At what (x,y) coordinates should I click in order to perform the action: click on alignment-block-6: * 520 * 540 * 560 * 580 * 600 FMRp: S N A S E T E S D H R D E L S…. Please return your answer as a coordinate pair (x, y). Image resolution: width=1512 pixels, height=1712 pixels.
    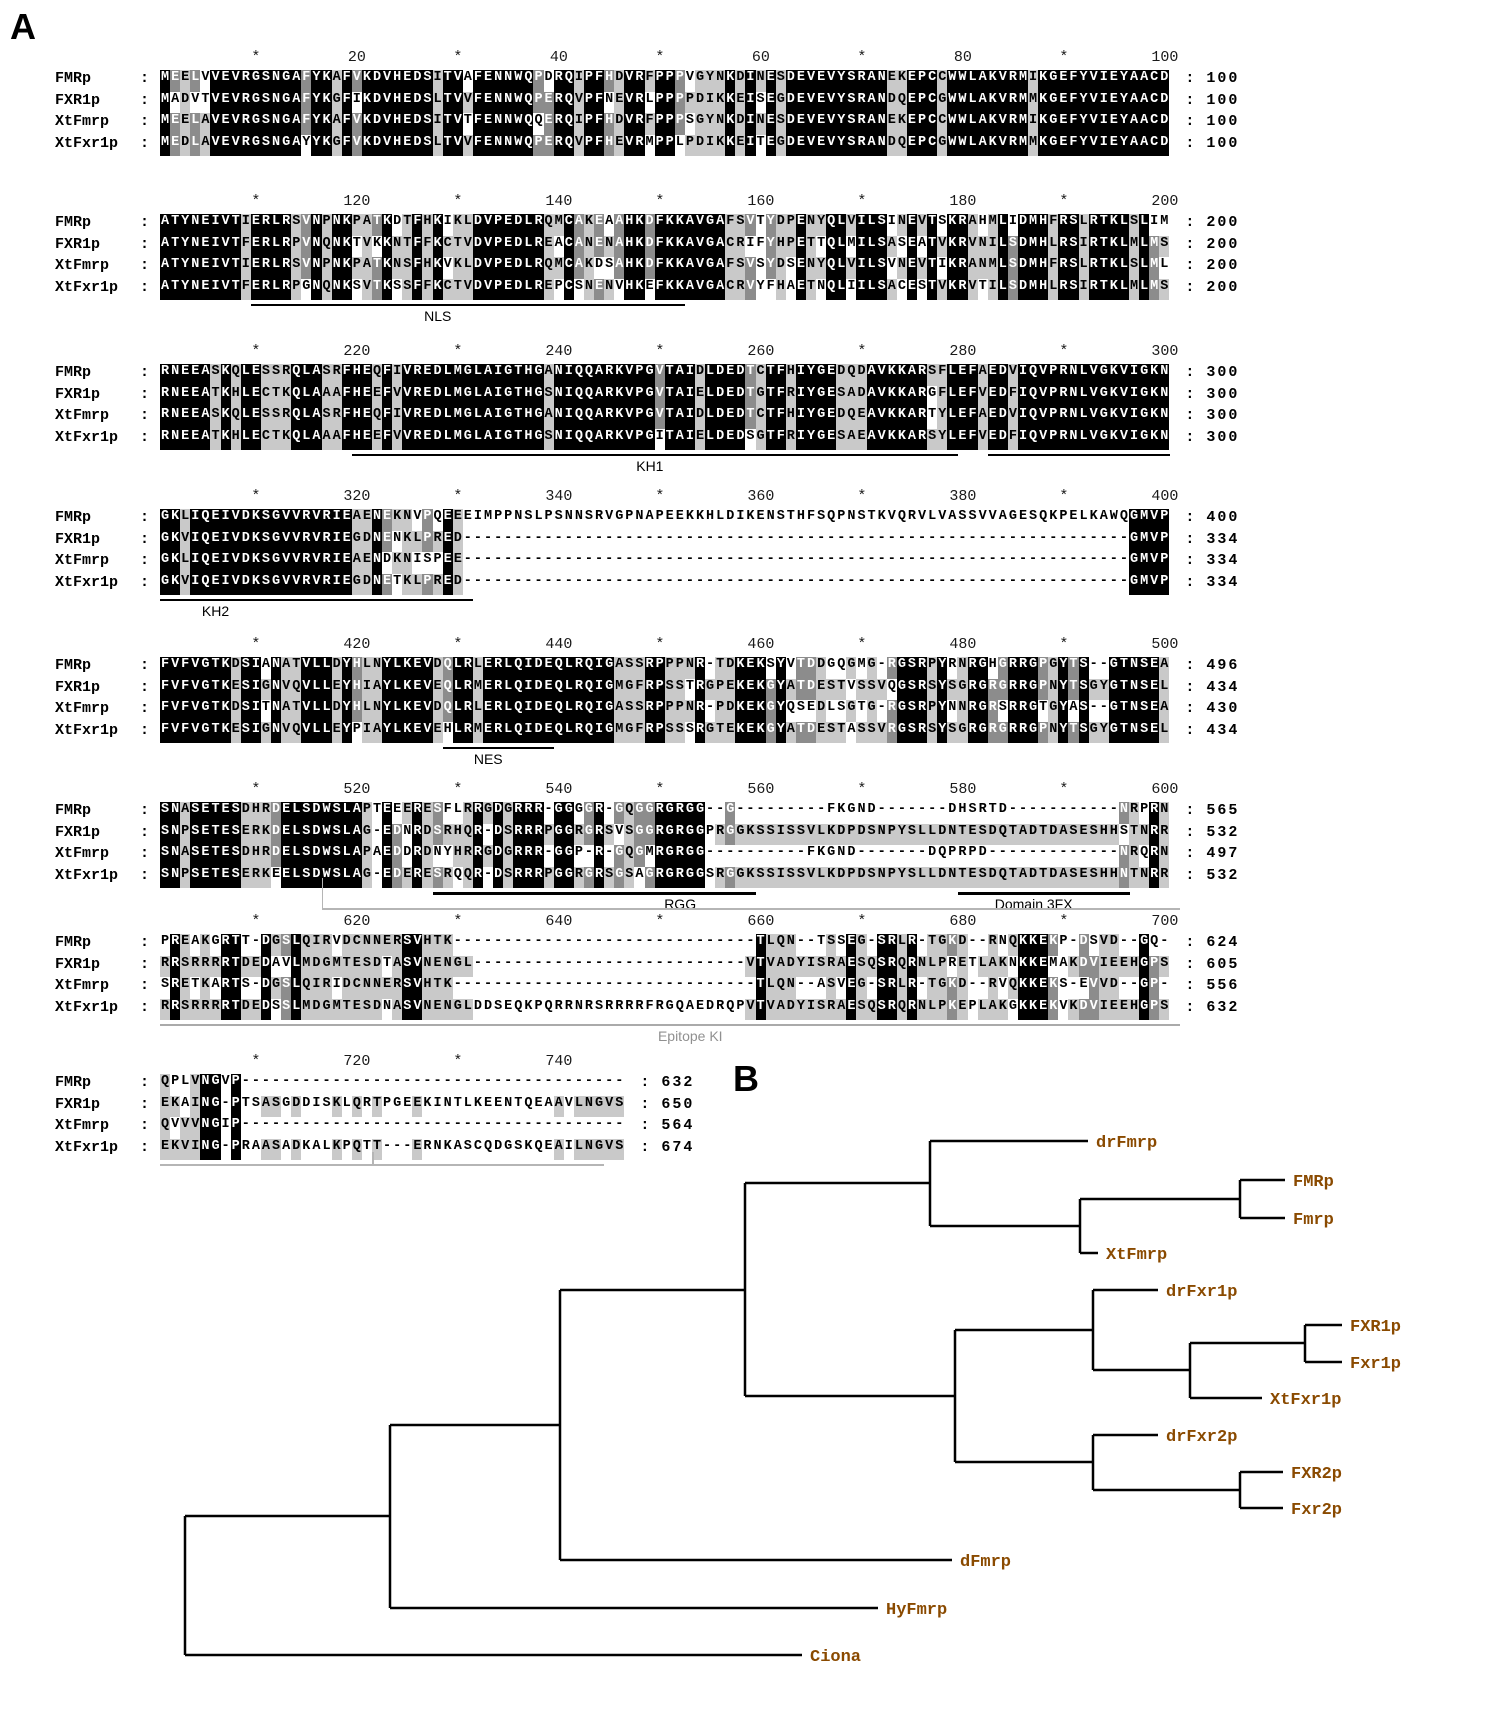
    Looking at the image, I should click on (647, 846).